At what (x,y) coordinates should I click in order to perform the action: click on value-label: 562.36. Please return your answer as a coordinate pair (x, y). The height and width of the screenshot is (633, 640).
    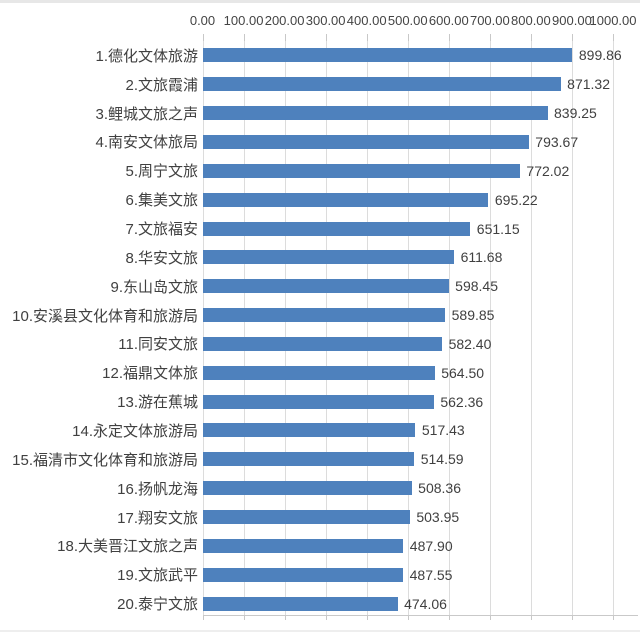
    Looking at the image, I should click on (462, 401).